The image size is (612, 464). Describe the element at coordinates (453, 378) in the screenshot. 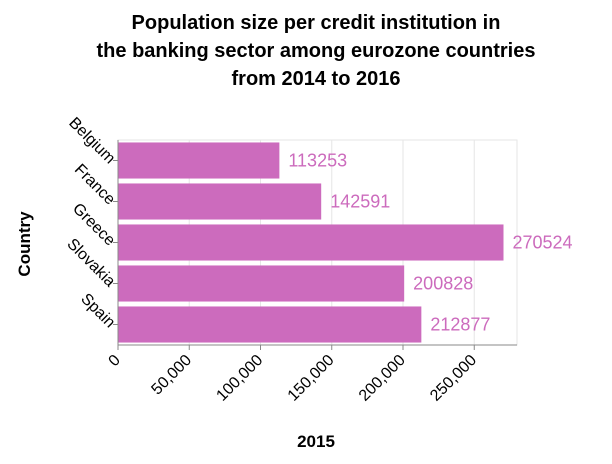

I see `x-tick-label: 250,000` at that location.